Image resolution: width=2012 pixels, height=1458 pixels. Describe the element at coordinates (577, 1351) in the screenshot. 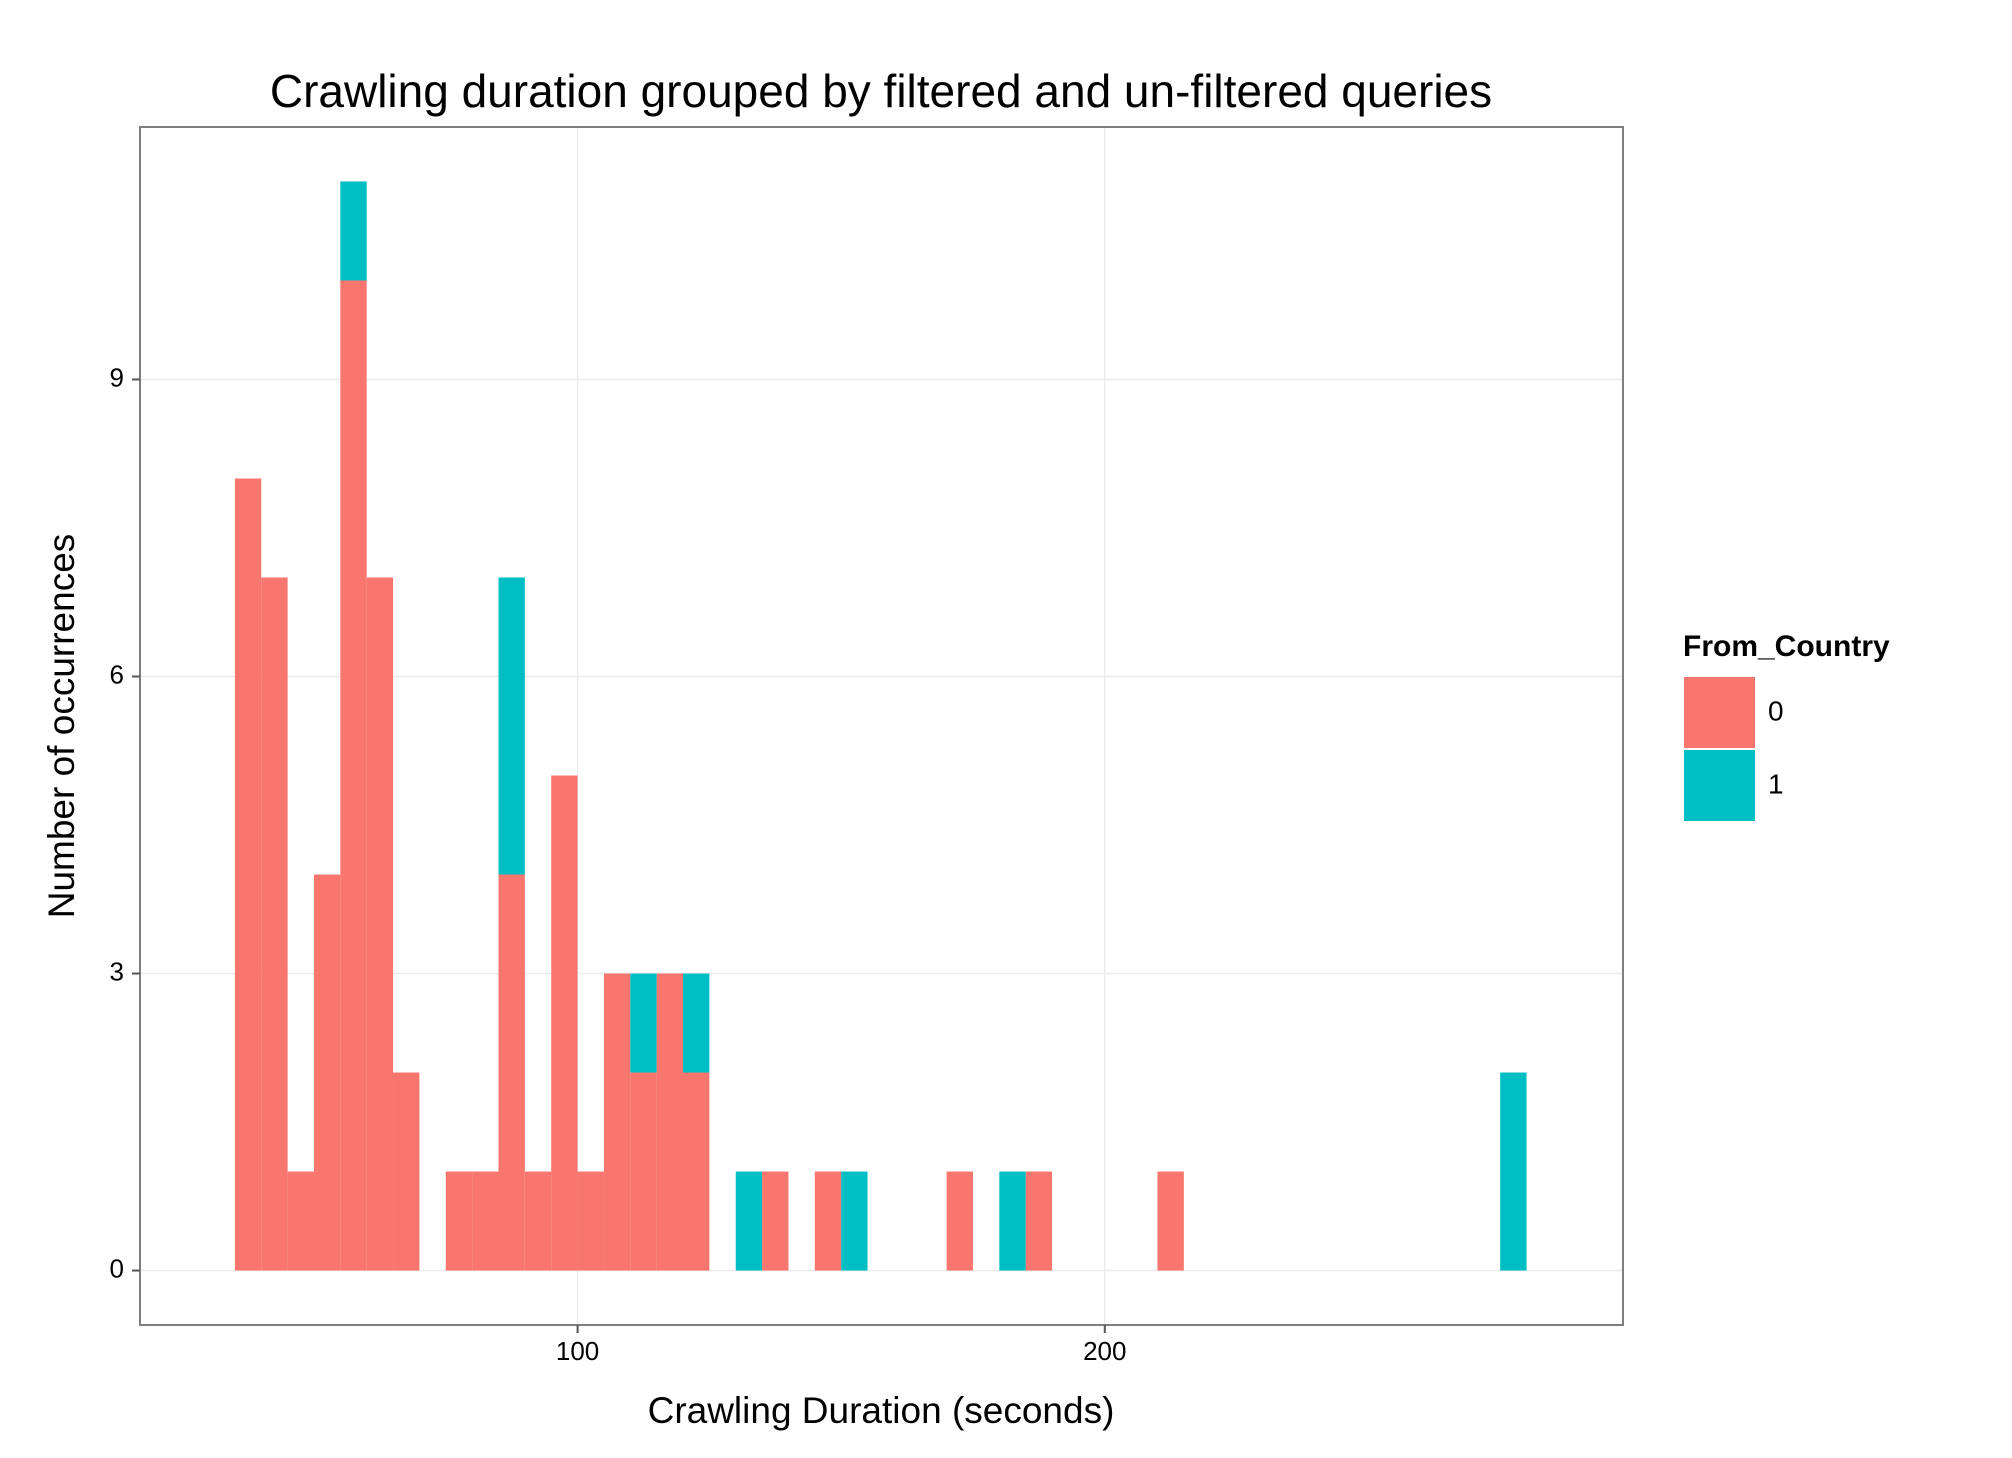

I see `x-tick-label: 100` at that location.